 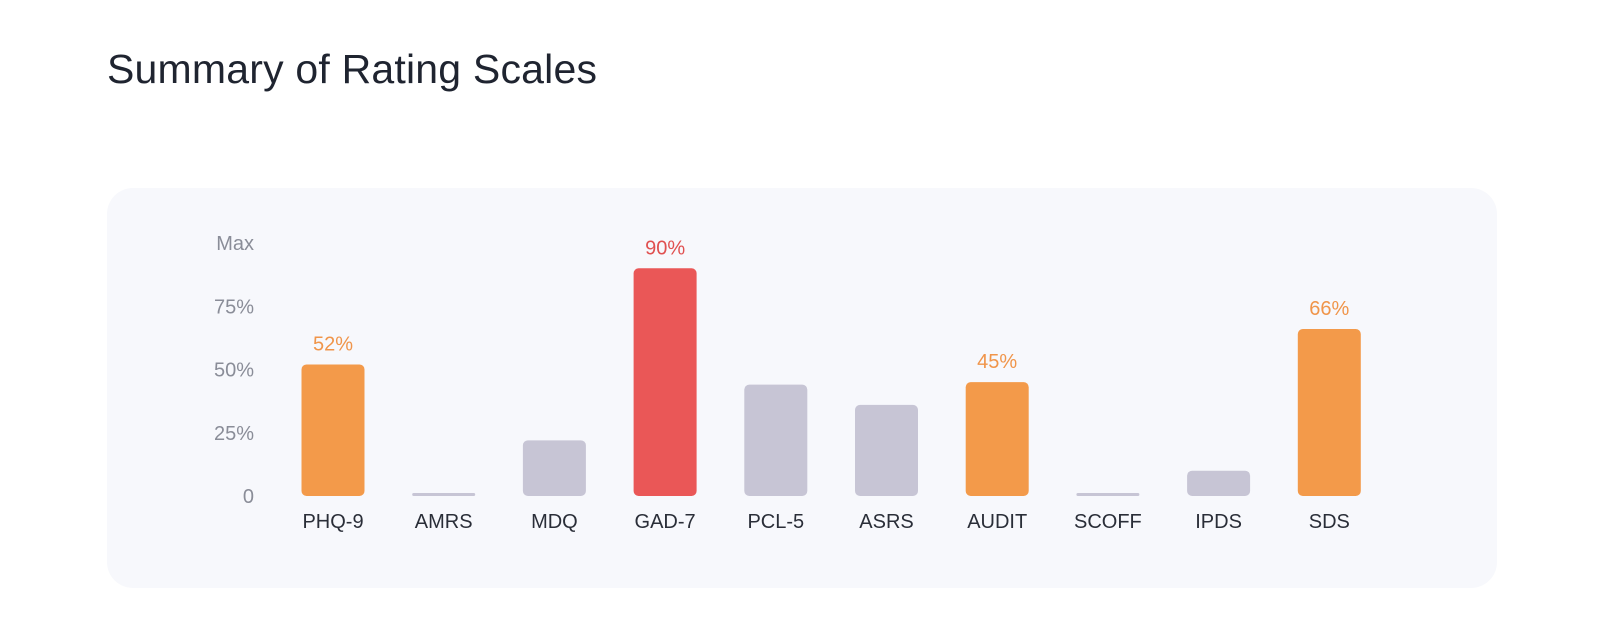 I want to click on data-label: 45%, so click(x=997, y=362).